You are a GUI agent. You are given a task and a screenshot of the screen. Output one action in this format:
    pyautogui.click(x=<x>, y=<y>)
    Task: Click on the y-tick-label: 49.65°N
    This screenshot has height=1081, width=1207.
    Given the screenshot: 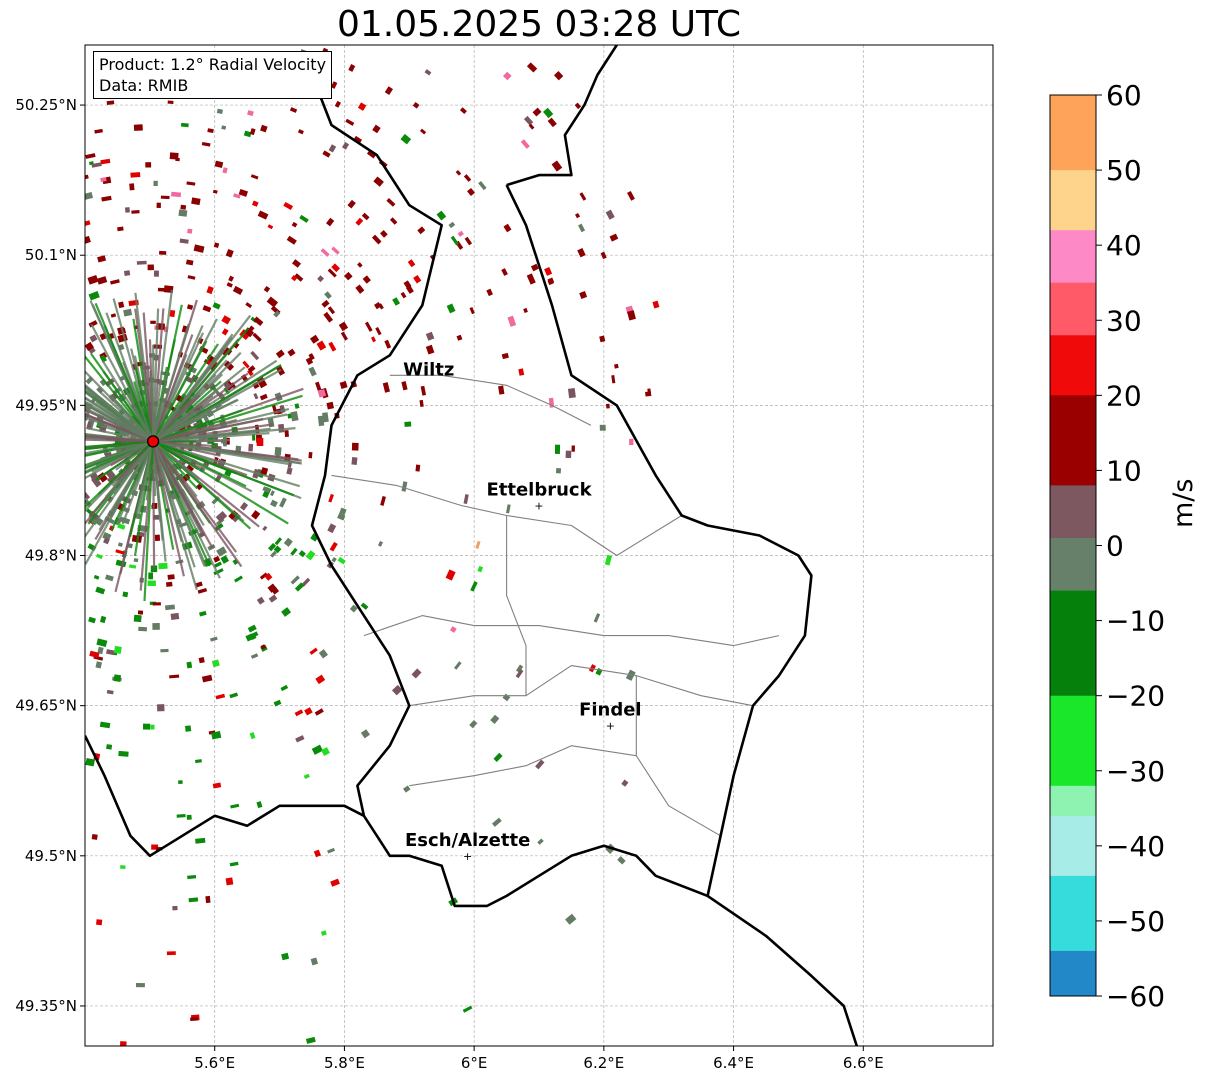 What is the action you would take?
    pyautogui.click(x=46, y=706)
    